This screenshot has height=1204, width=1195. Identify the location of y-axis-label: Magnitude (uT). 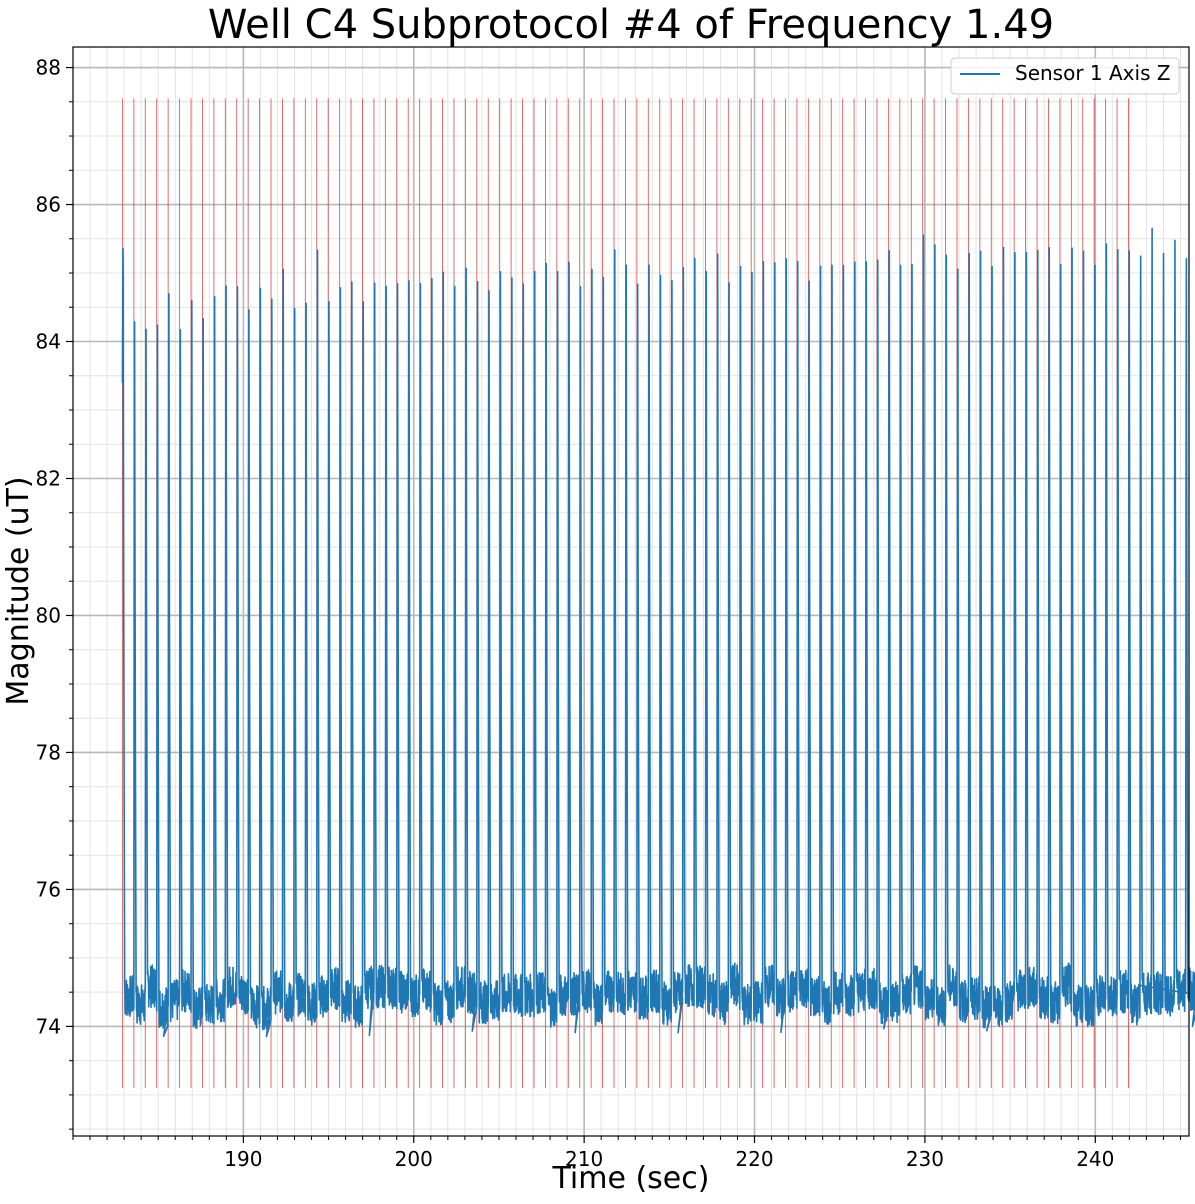
(18, 590).